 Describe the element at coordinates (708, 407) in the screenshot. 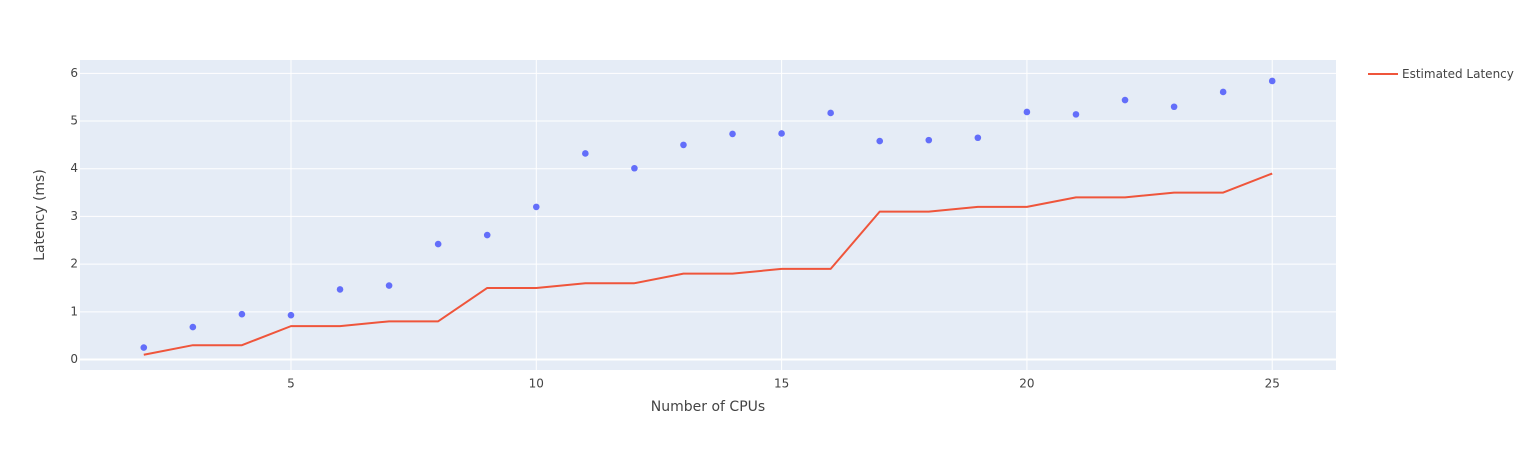

I see `x-axis-title: Number of CPUs` at that location.